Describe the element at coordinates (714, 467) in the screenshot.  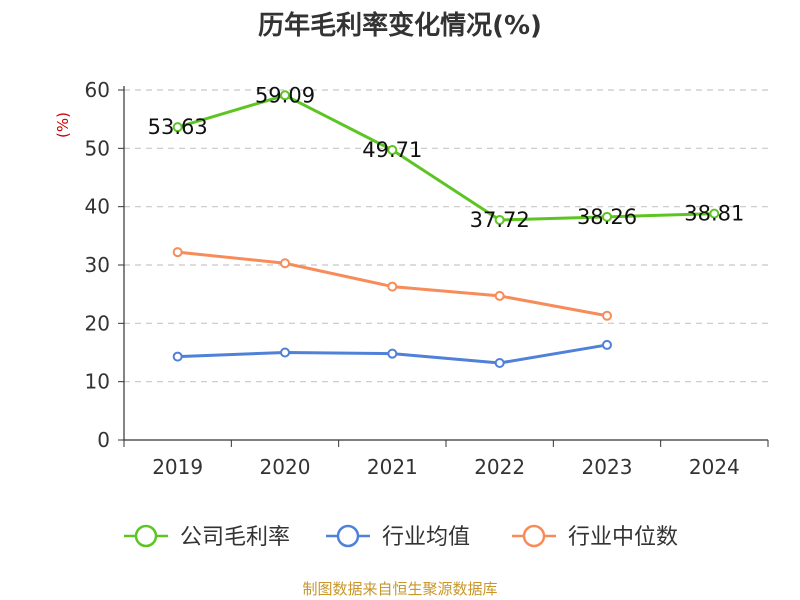
I see `x-tick-label: 2024` at that location.